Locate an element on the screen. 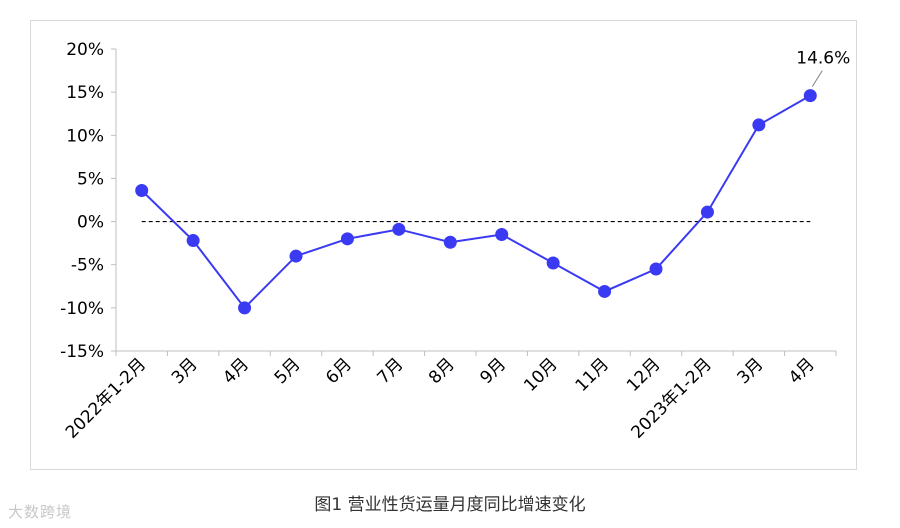  annotation-leader is located at coordinates (817, 78).